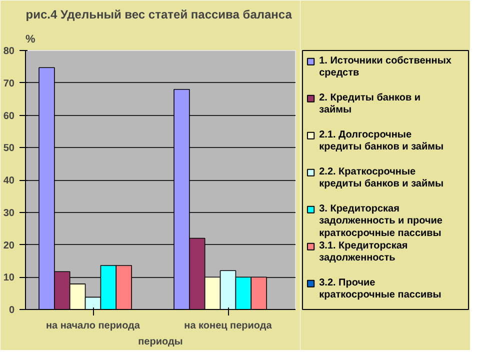  What do you see at coordinates (9, 51) in the screenshot?
I see `y-tick-label: 80` at bounding box center [9, 51].